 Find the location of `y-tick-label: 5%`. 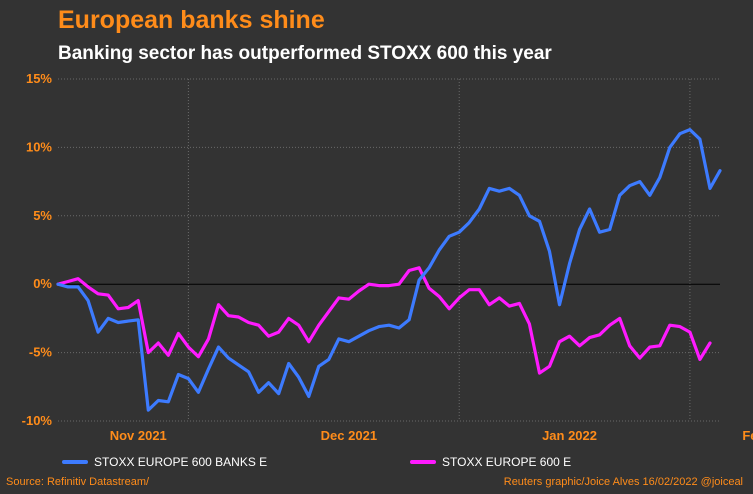

y-tick-label: 5% is located at coordinates (42, 215).